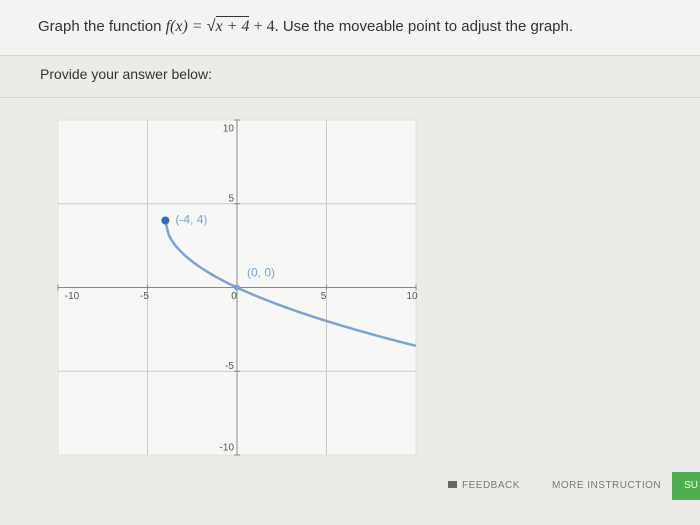 This screenshot has height=525, width=700. Describe the element at coordinates (184, 26) in the screenshot. I see `function-name: f(x) =` at that location.